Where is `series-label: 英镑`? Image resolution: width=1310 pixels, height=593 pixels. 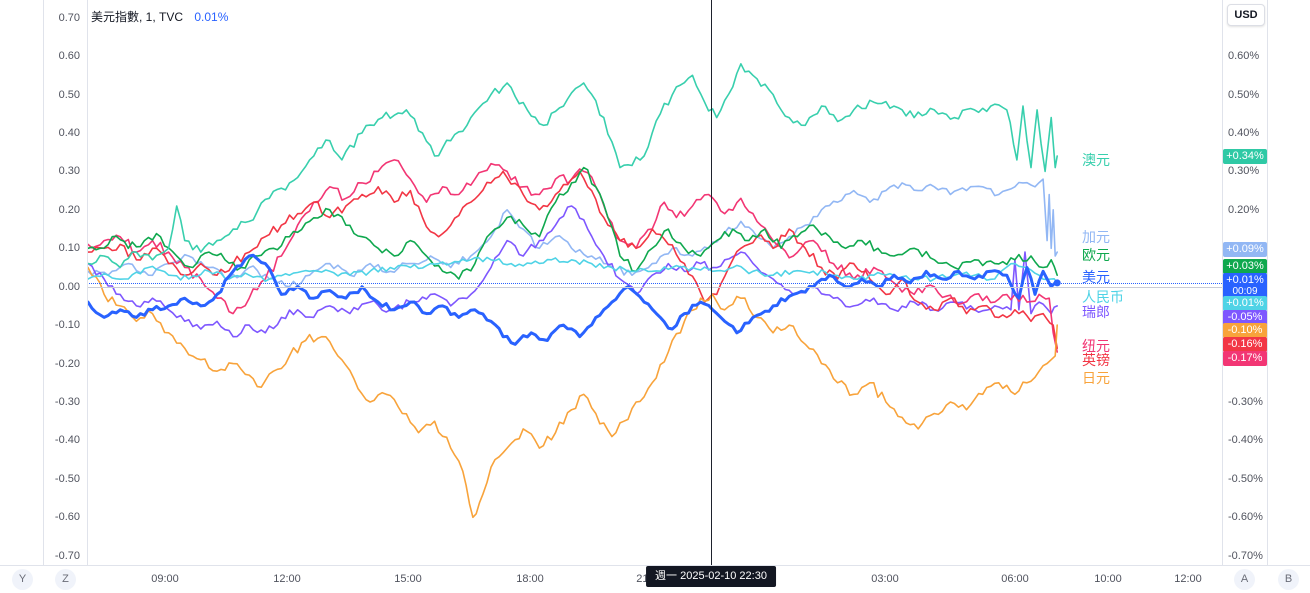
series-label: 英镑 is located at coordinates (1096, 360).